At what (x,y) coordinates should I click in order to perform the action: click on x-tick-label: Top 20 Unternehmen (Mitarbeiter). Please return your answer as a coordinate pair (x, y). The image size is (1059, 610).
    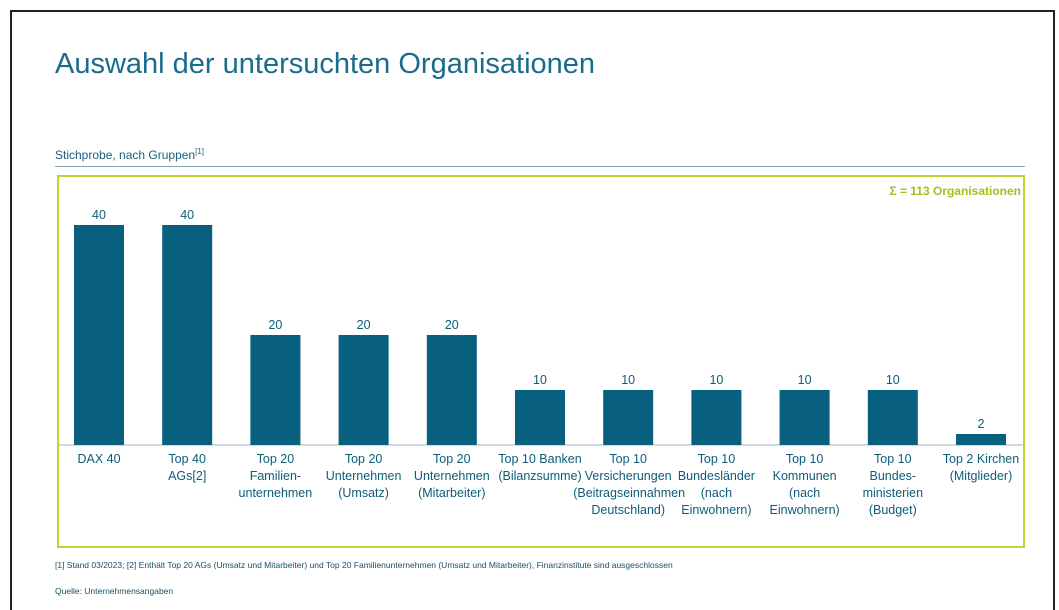
    Looking at the image, I should click on (451, 476).